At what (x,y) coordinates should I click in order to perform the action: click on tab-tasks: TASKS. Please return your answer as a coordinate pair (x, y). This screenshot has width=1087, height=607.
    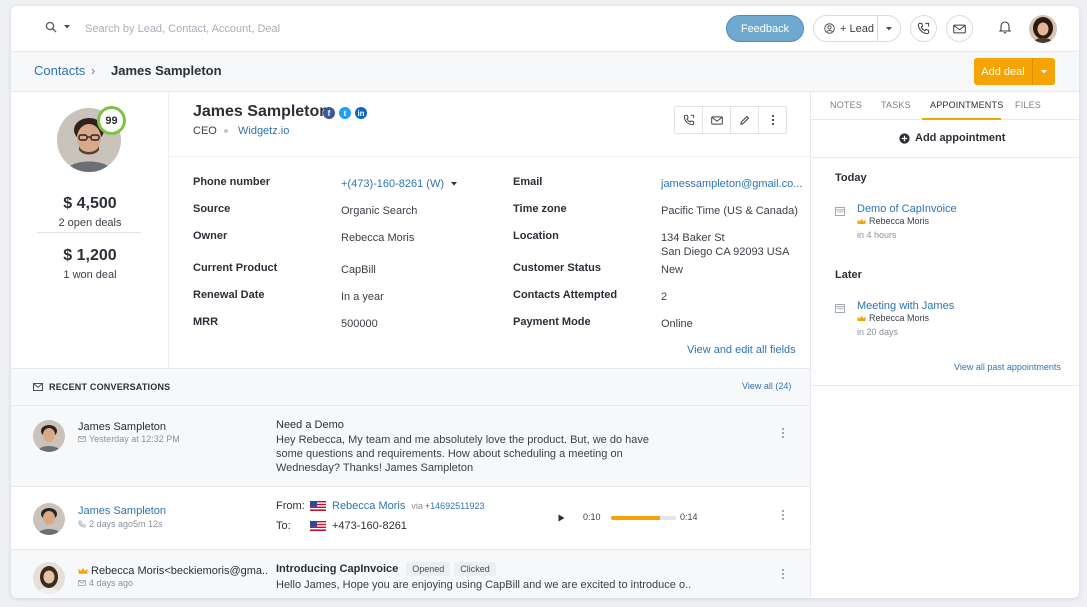
    Looking at the image, I should click on (896, 105).